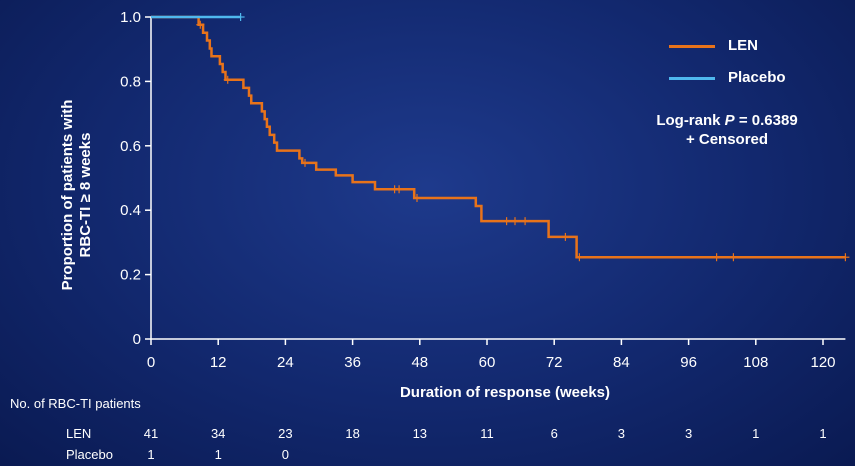  Describe the element at coordinates (727, 139) in the screenshot. I see `censored-note: + Censored` at that location.